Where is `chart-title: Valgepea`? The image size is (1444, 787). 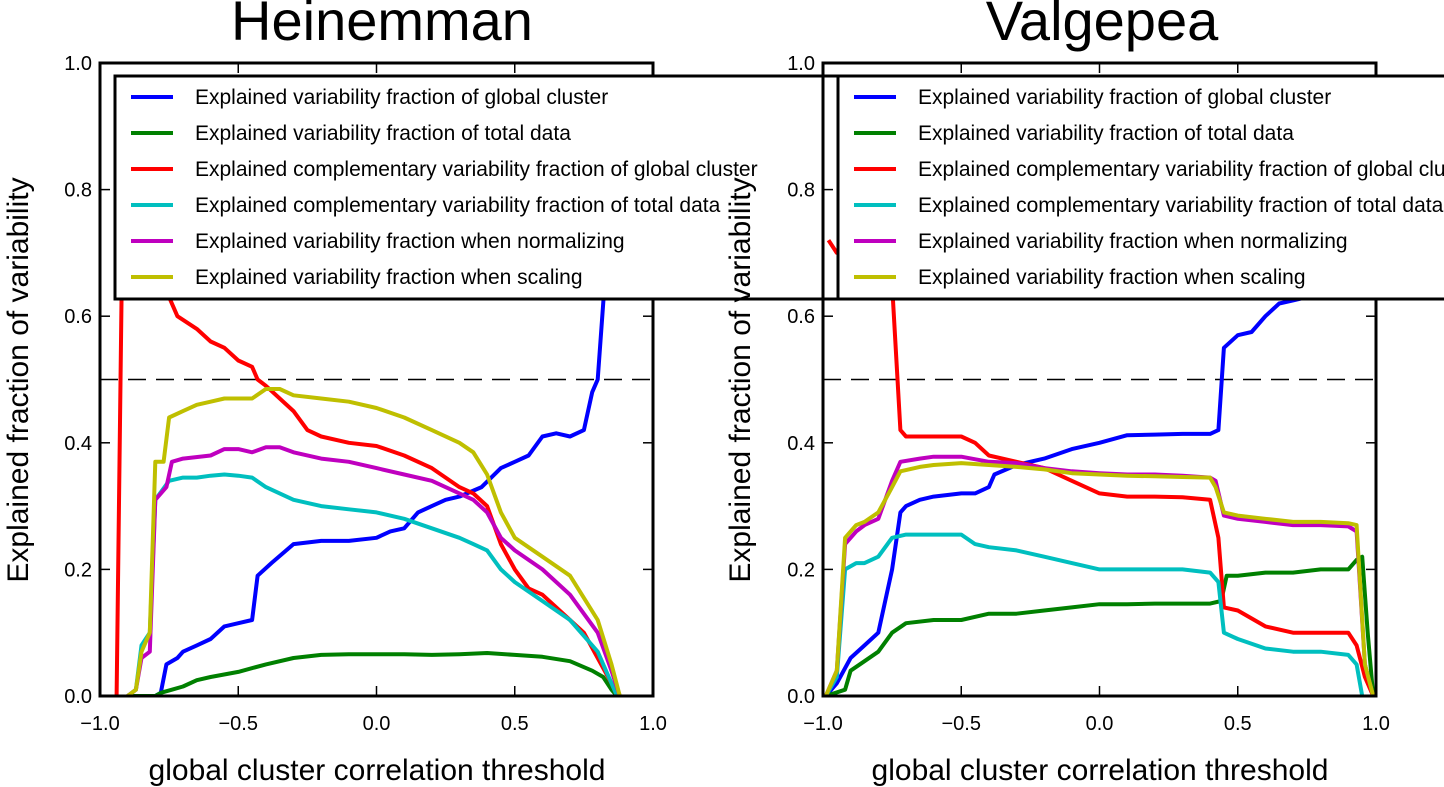
chart-title: Valgepea is located at coordinates (1102, 26).